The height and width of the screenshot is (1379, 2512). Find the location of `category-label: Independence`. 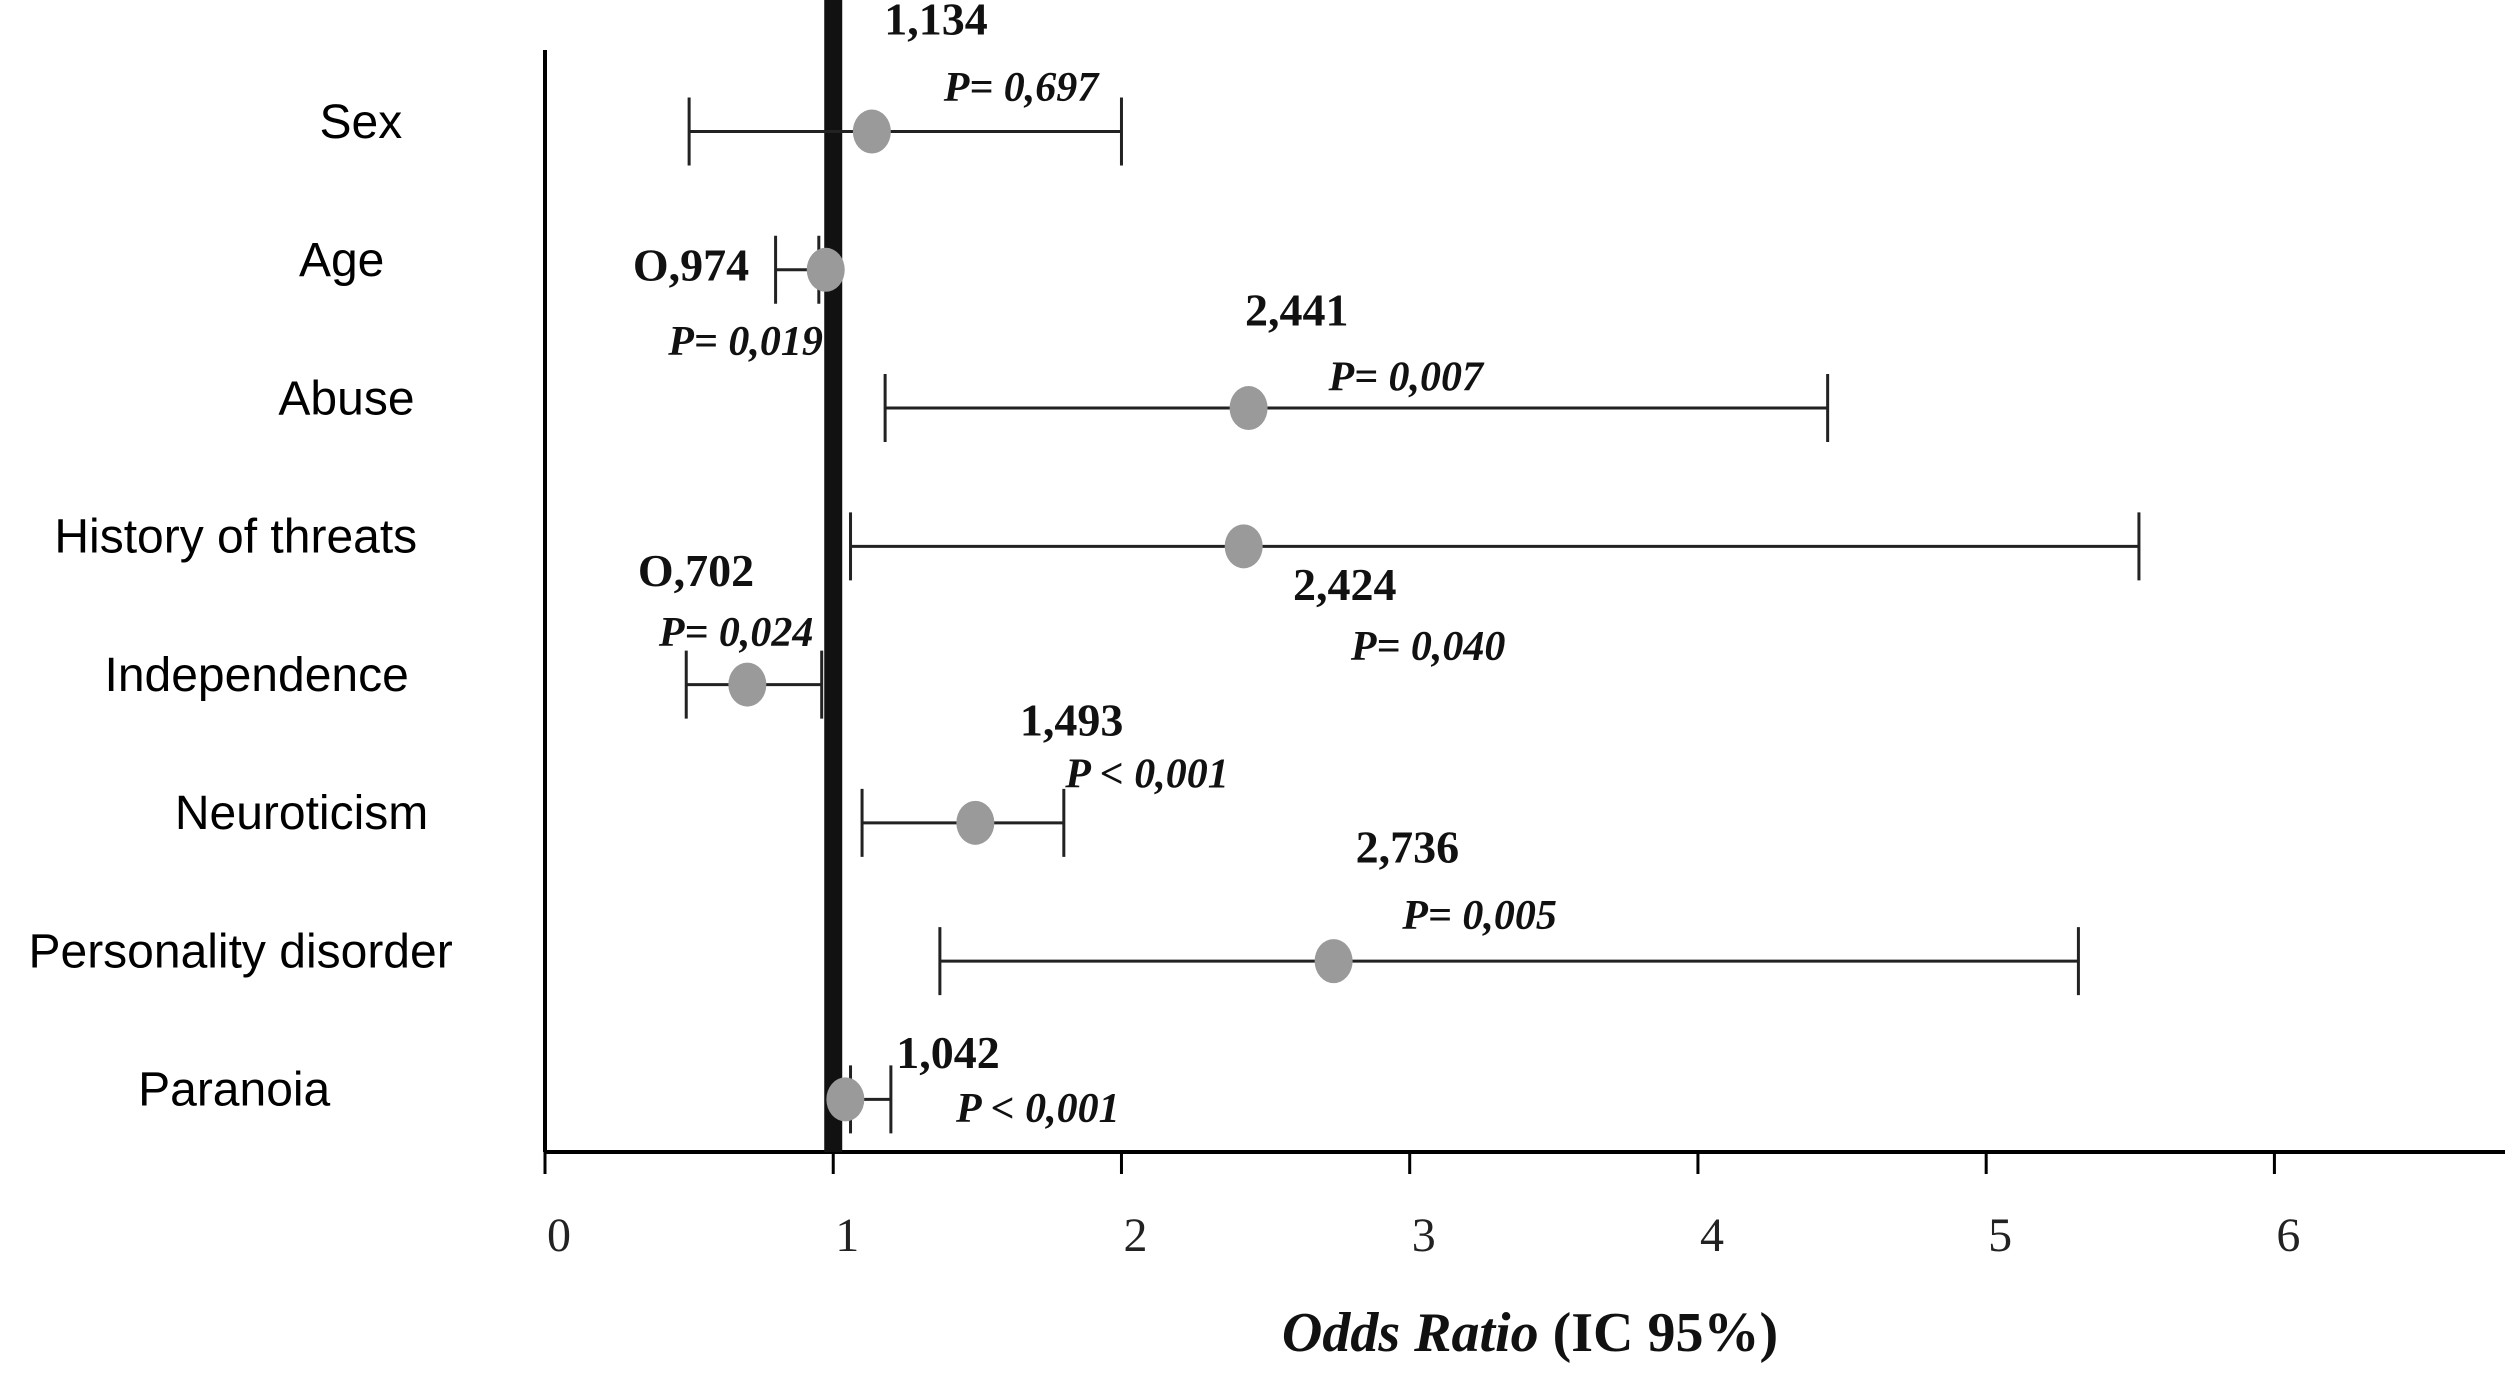

category-label: Independence is located at coordinates (256, 675).